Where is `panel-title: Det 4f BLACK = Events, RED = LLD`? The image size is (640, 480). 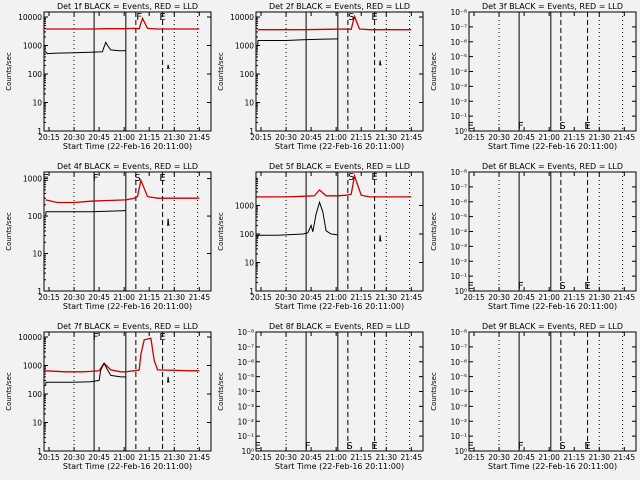
panel-title: Det 4f BLACK = Events, RED = LLD is located at coordinates (127, 166).